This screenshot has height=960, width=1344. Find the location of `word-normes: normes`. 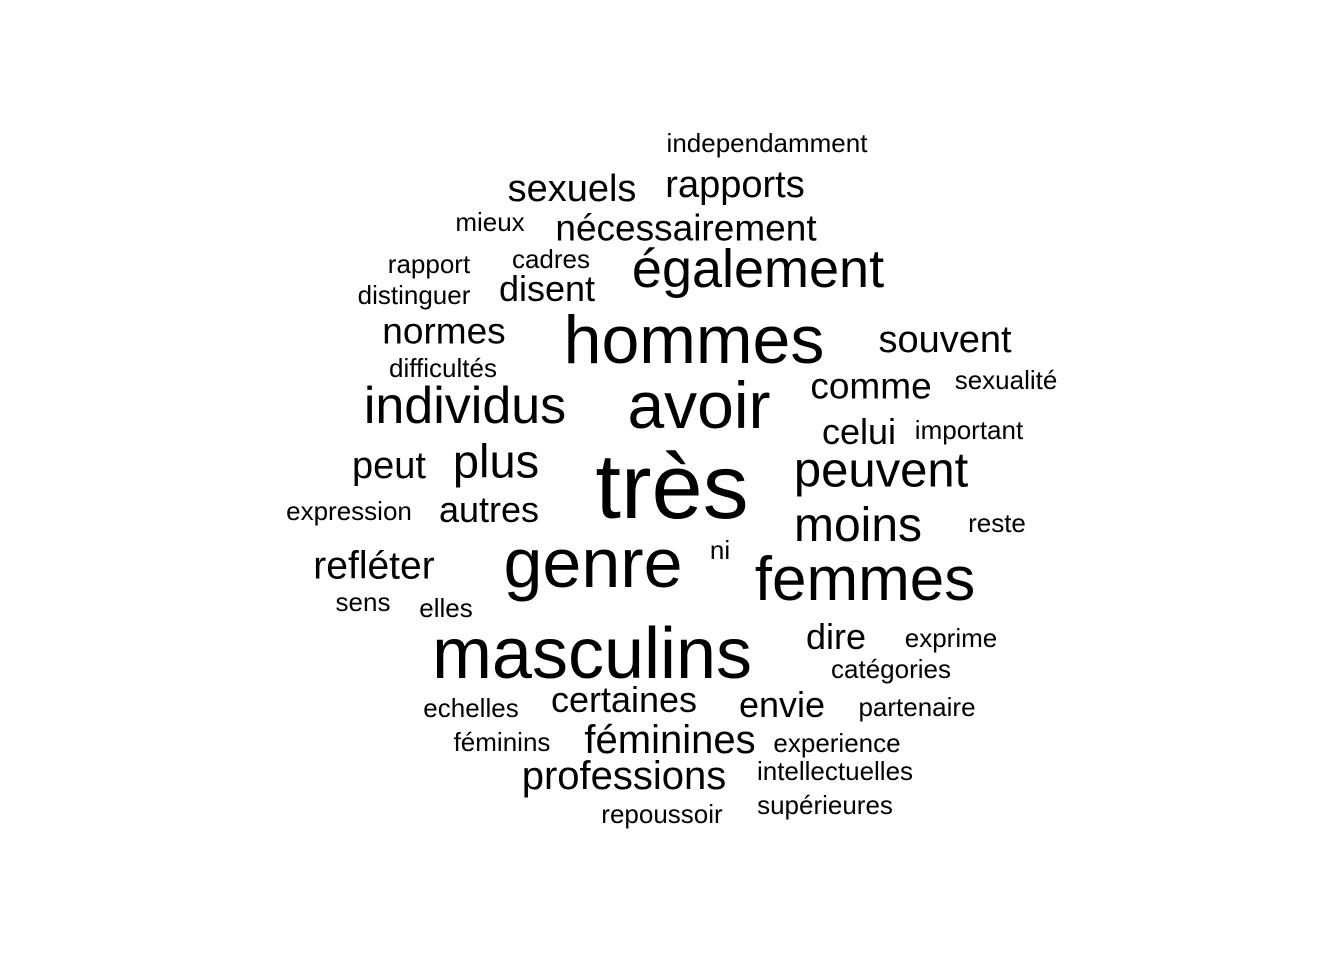

word-normes: normes is located at coordinates (444, 331).